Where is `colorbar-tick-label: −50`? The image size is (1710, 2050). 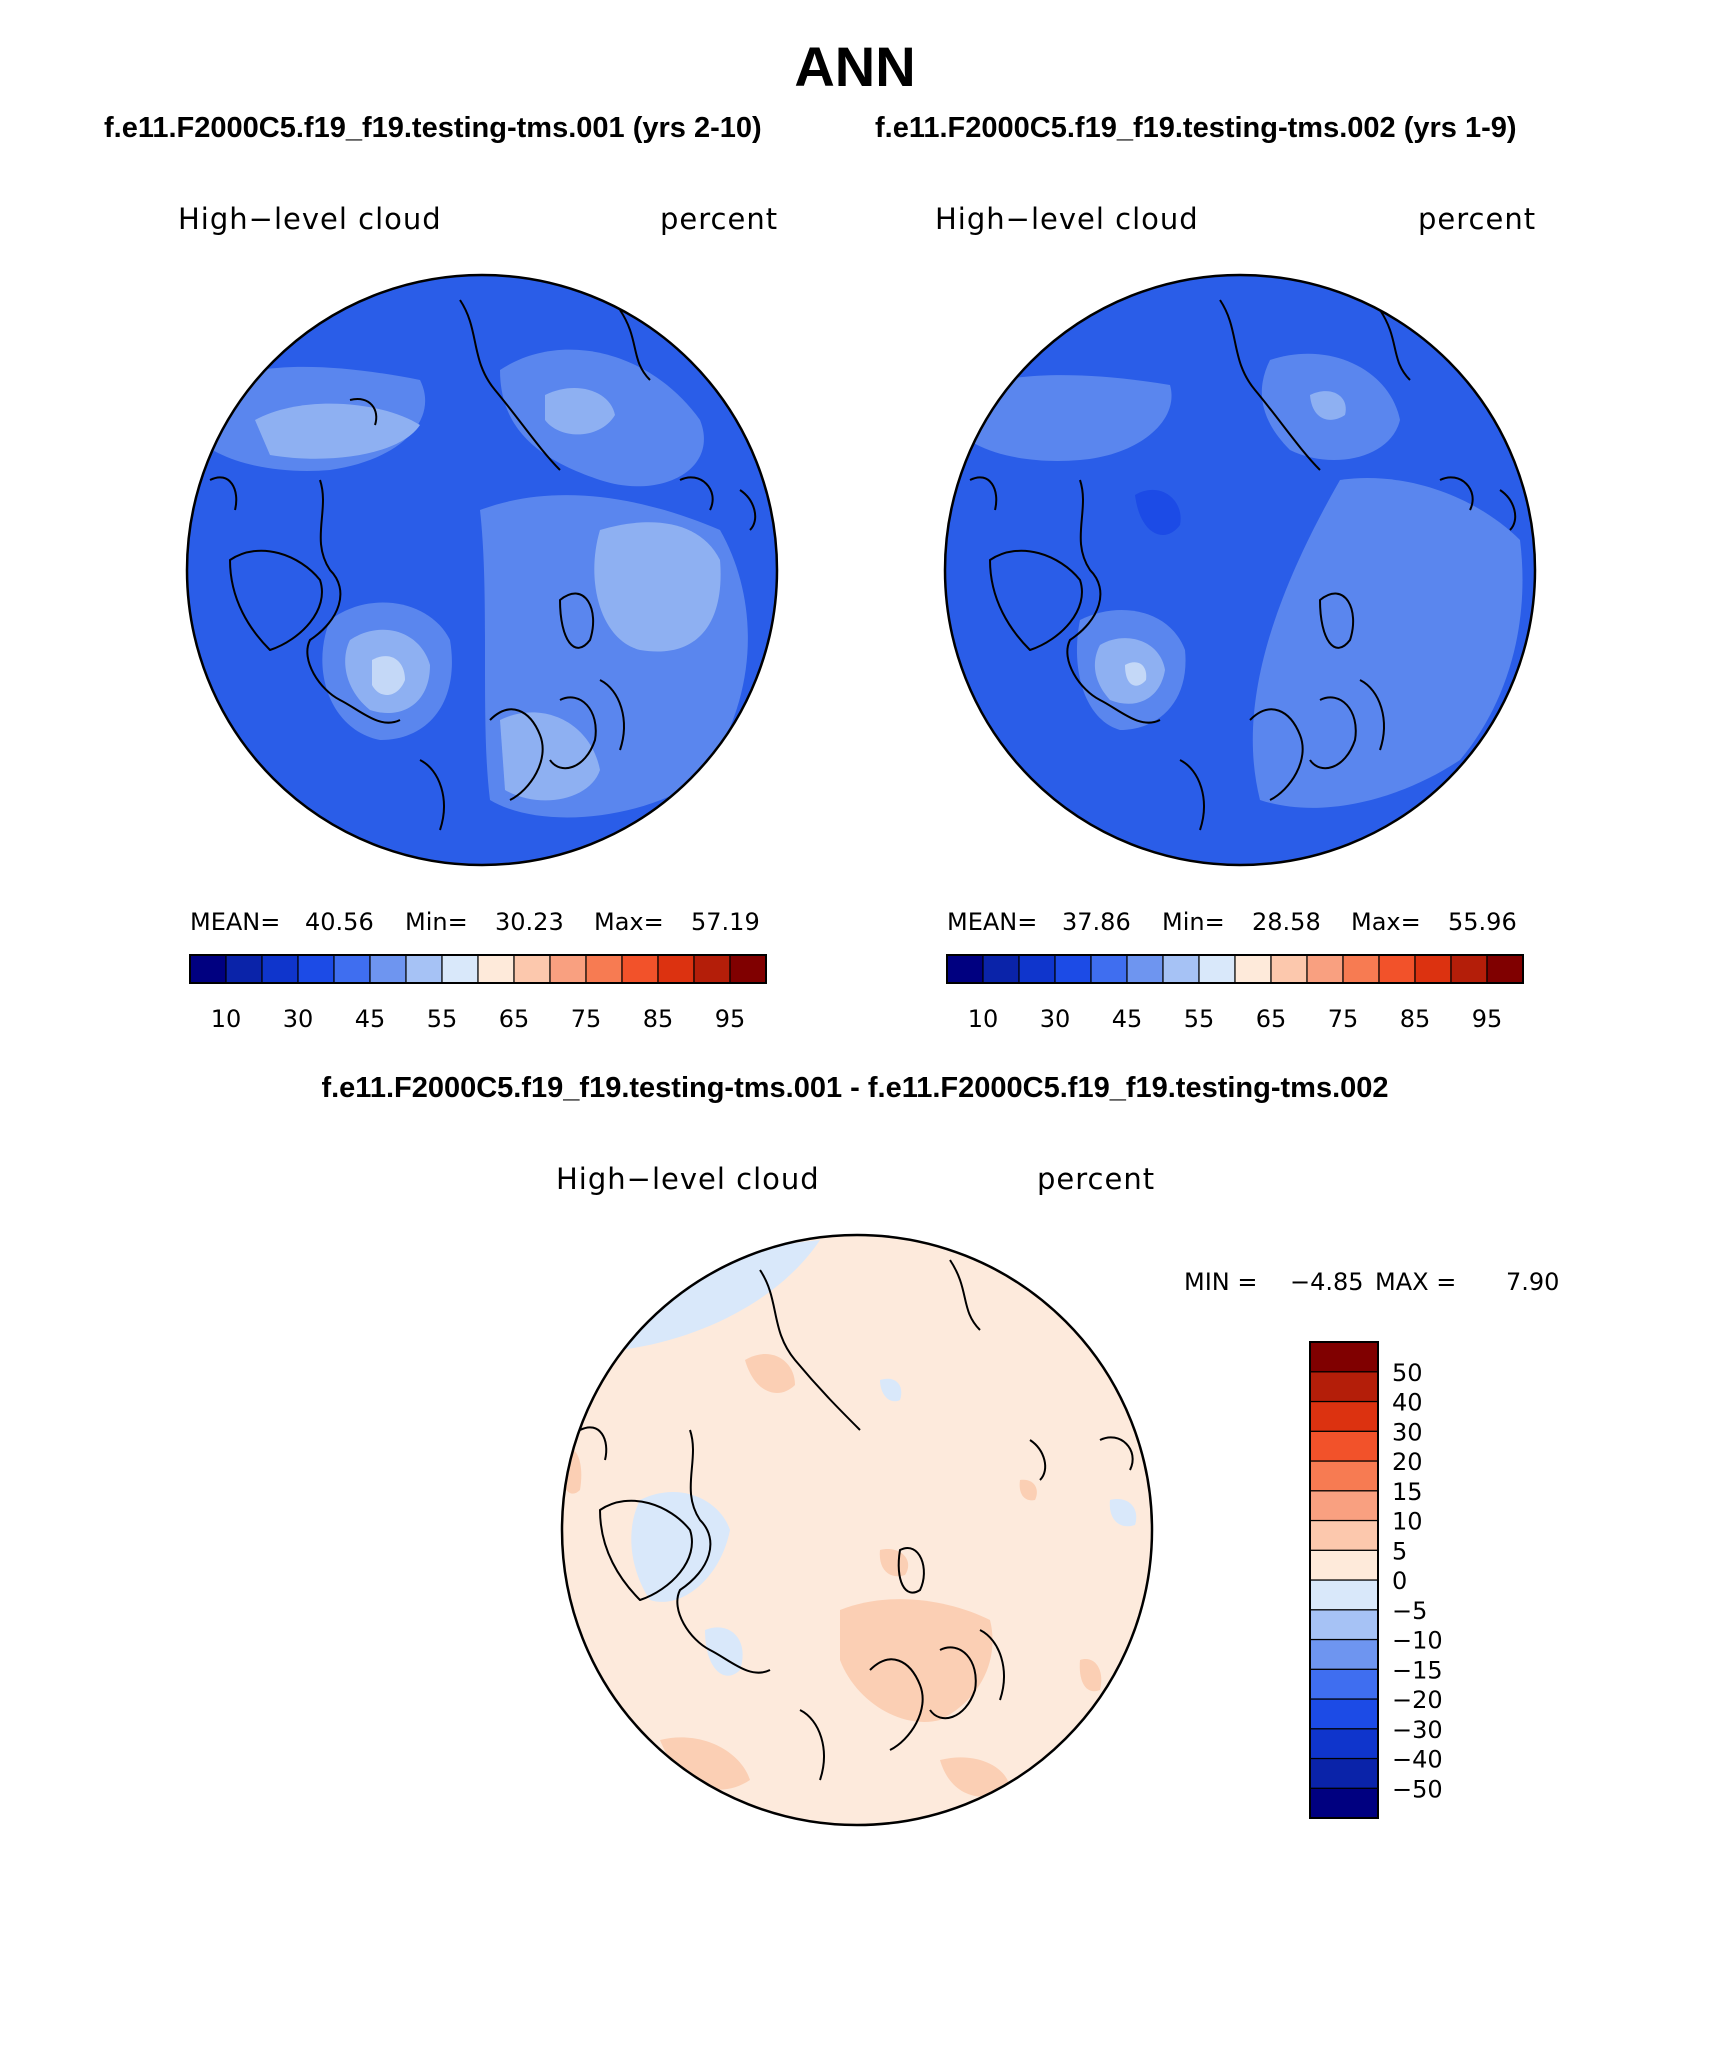 colorbar-tick-label: −50 is located at coordinates (1417, 1789).